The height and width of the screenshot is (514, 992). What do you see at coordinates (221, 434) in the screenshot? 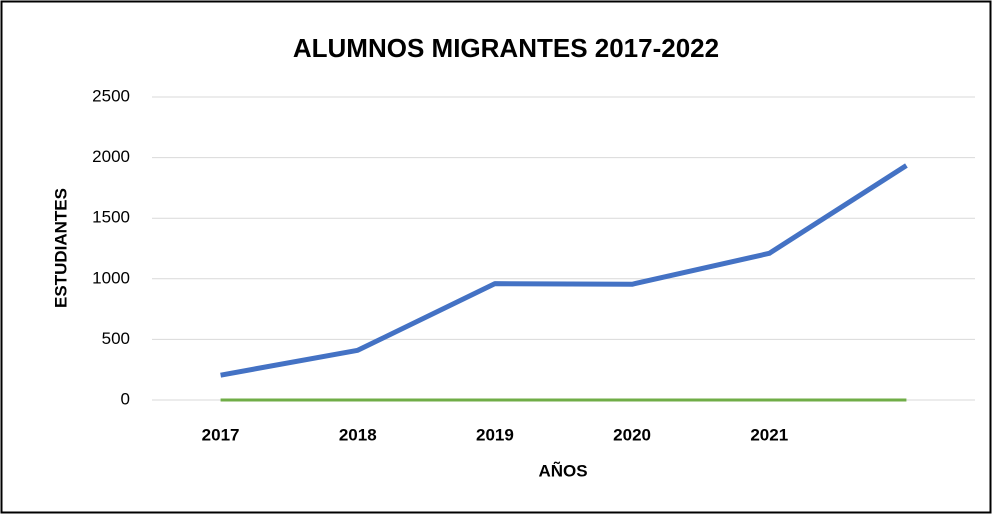
I see `x-tick-label: 2017` at bounding box center [221, 434].